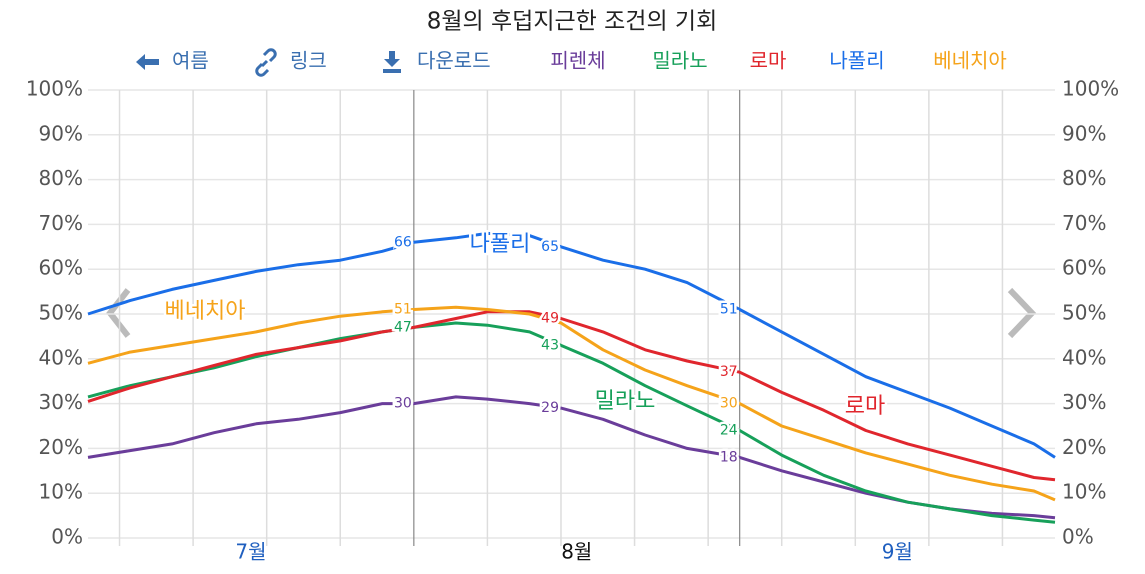  What do you see at coordinates (61, 447) in the screenshot?
I see `y-tick-label: 20%` at bounding box center [61, 447].